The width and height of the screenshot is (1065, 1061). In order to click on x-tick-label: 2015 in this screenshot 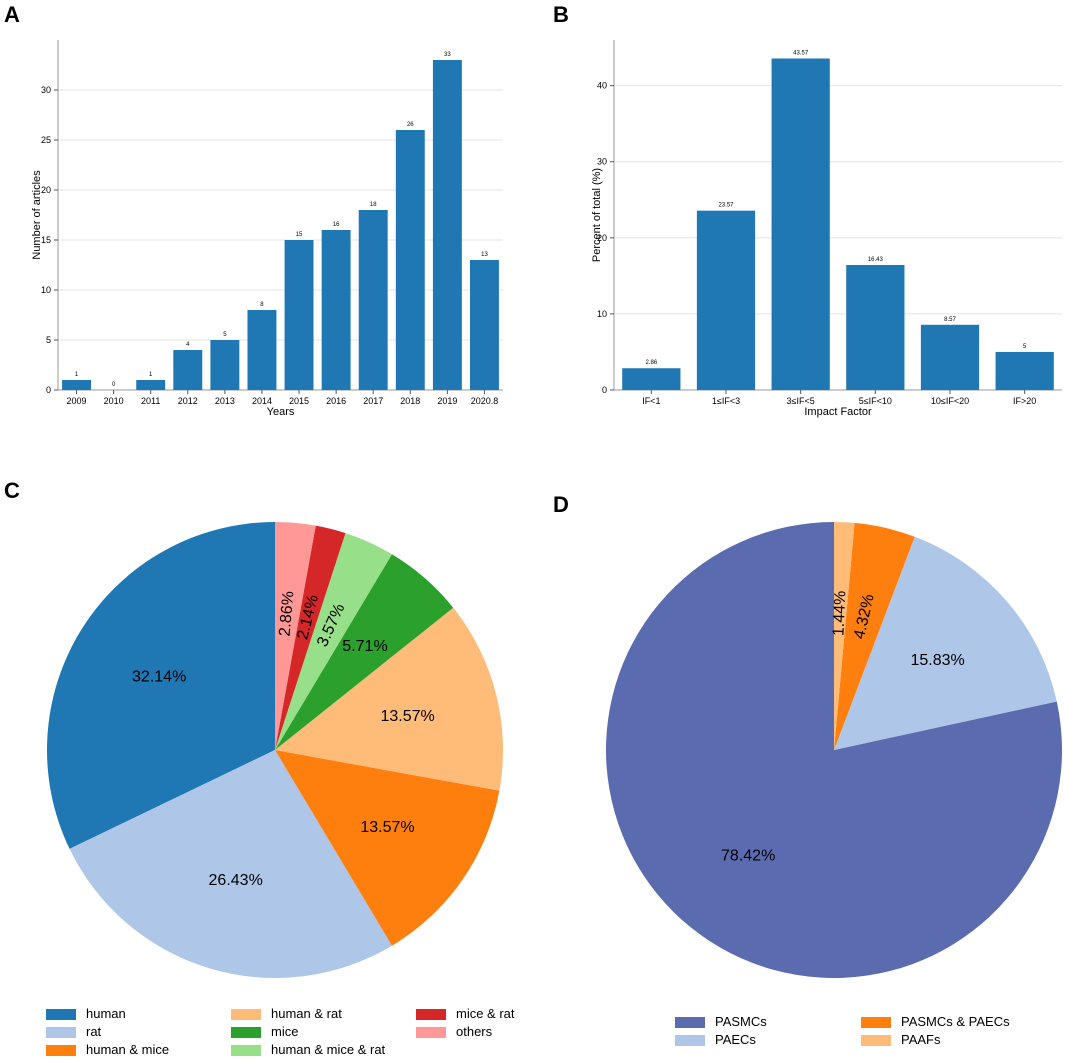, I will do `click(299, 401)`.